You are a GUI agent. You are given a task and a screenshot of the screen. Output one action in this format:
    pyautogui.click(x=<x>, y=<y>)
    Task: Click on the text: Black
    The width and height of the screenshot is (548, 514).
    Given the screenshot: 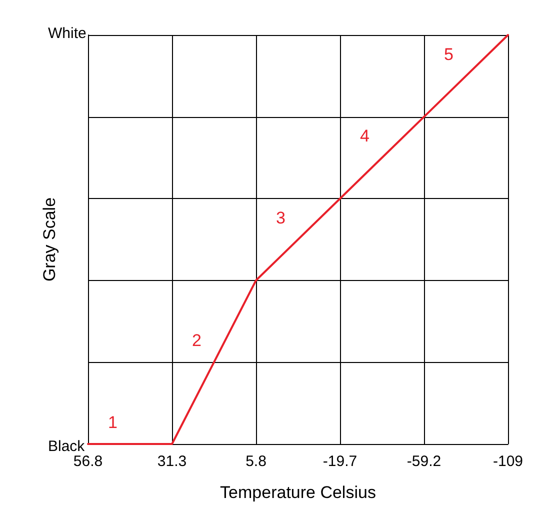 What is the action you would take?
    pyautogui.click(x=67, y=446)
    